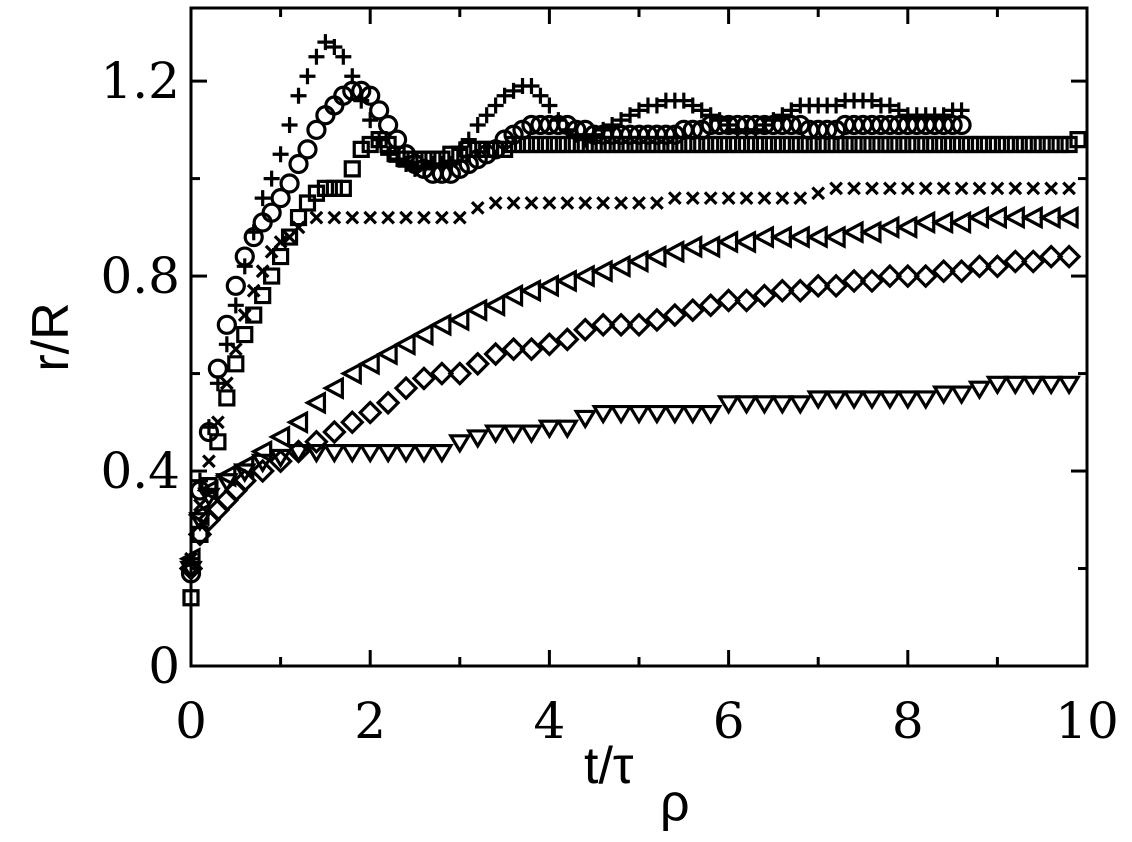 The image size is (1132, 842). Describe the element at coordinates (51, 336) in the screenshot. I see `y-axis-label: r/R` at that location.